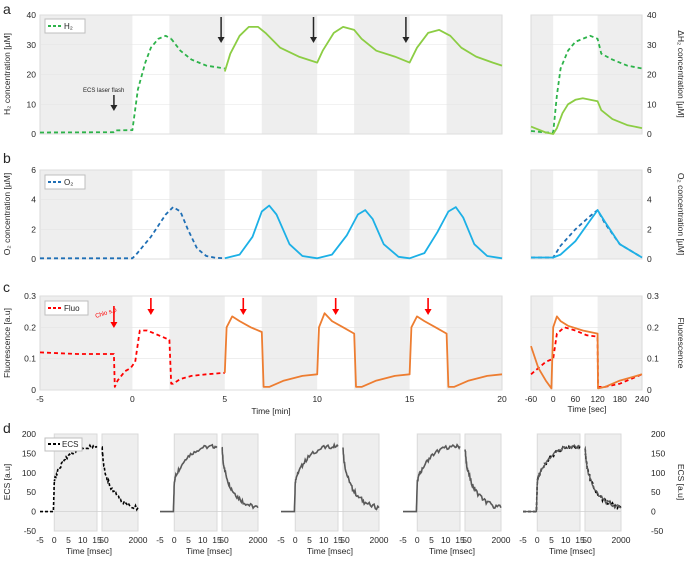 The image size is (685, 586). I want to click on yticks-c: 0 0.1 0.2 0.3, so click(30, 343).